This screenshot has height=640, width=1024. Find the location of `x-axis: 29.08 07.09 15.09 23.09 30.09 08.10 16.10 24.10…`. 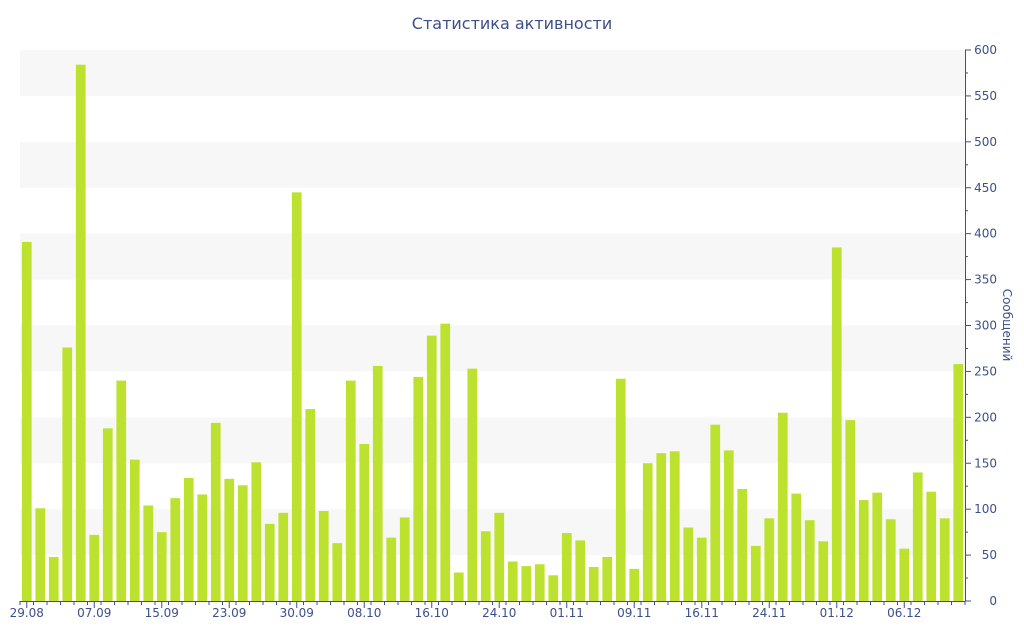

x-axis: 29.08 07.09 15.09 23.09 30.09 08.10 16.10 24.10… is located at coordinates (488, 610).